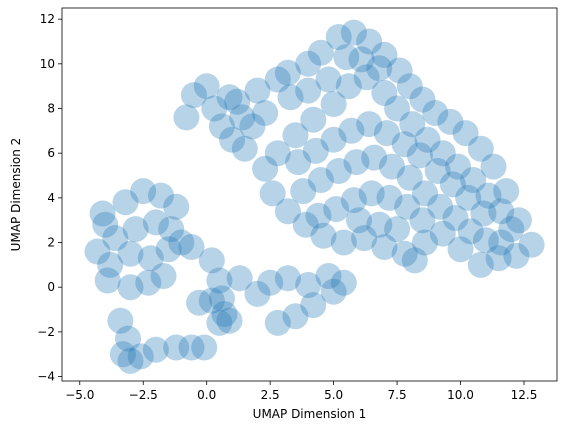  Describe the element at coordinates (460, 395) in the screenshot. I see `x-tick-label: 10.0` at that location.